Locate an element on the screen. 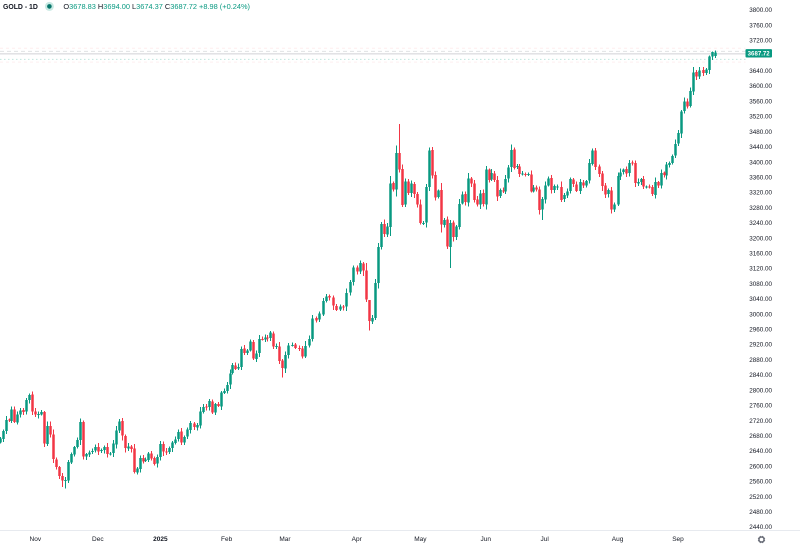  svg-text: 3480.00 is located at coordinates (760, 132).